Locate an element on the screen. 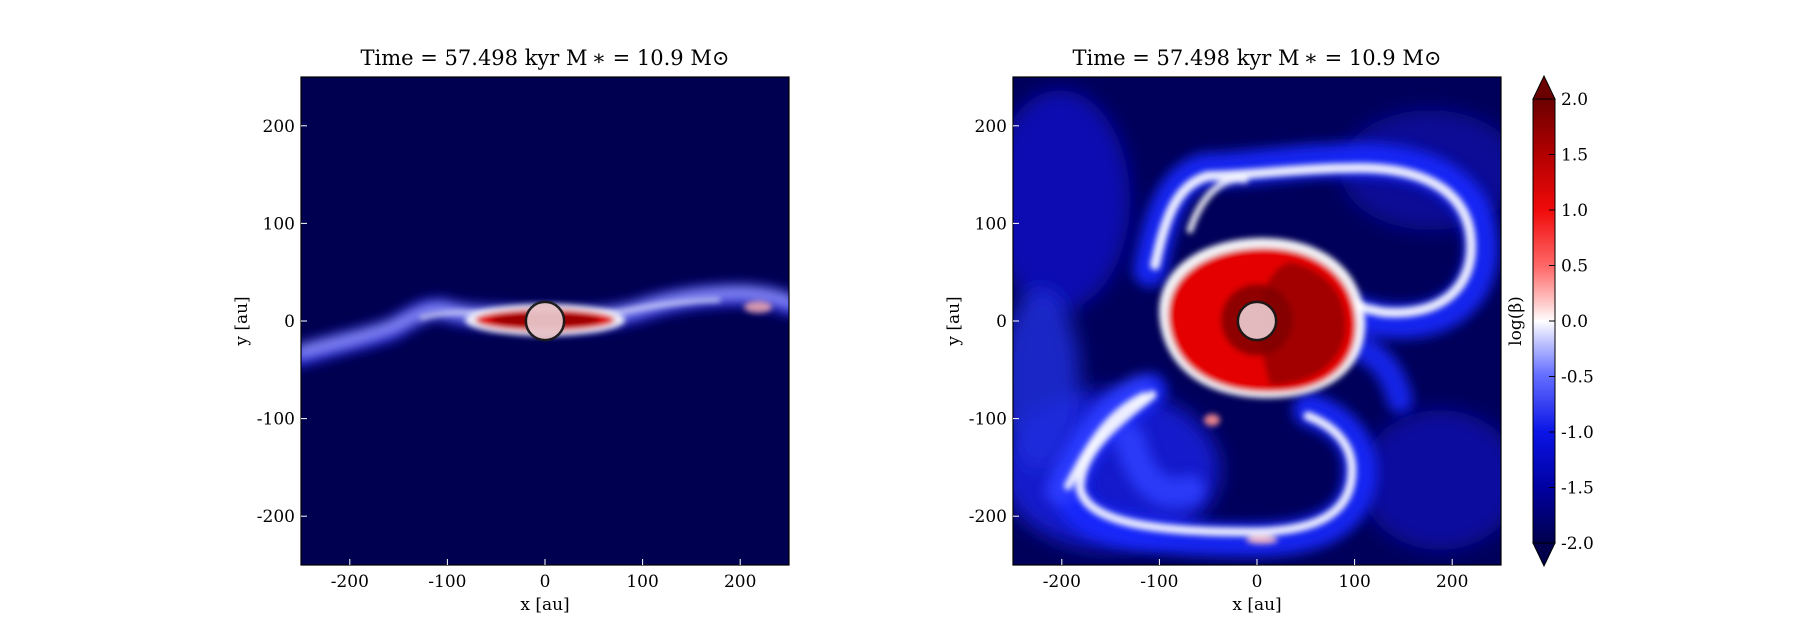 This screenshot has height=634, width=1800. panel-right-diffuse-se is located at coordinates (1430, 480).